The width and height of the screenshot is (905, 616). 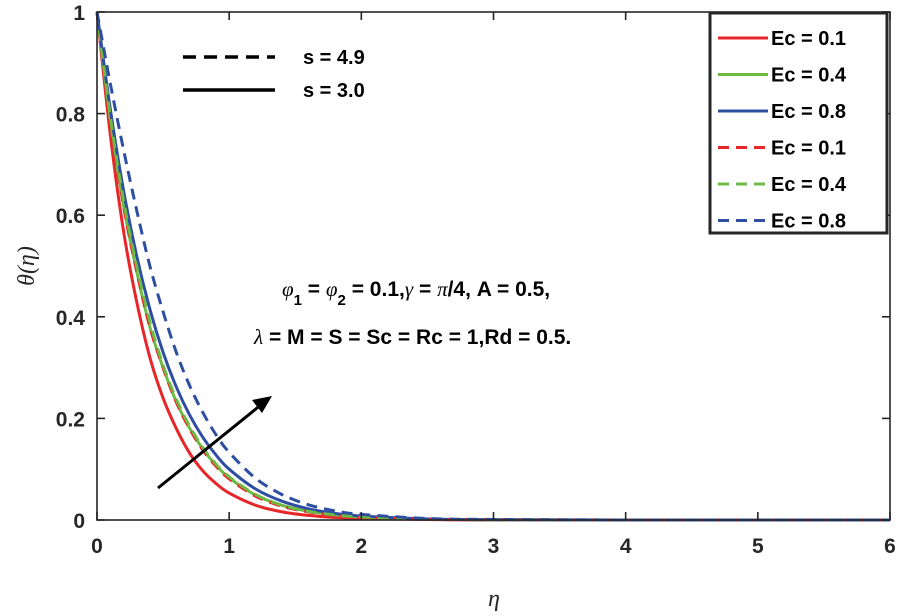 I want to click on x-tick-label: 6, so click(x=890, y=546).